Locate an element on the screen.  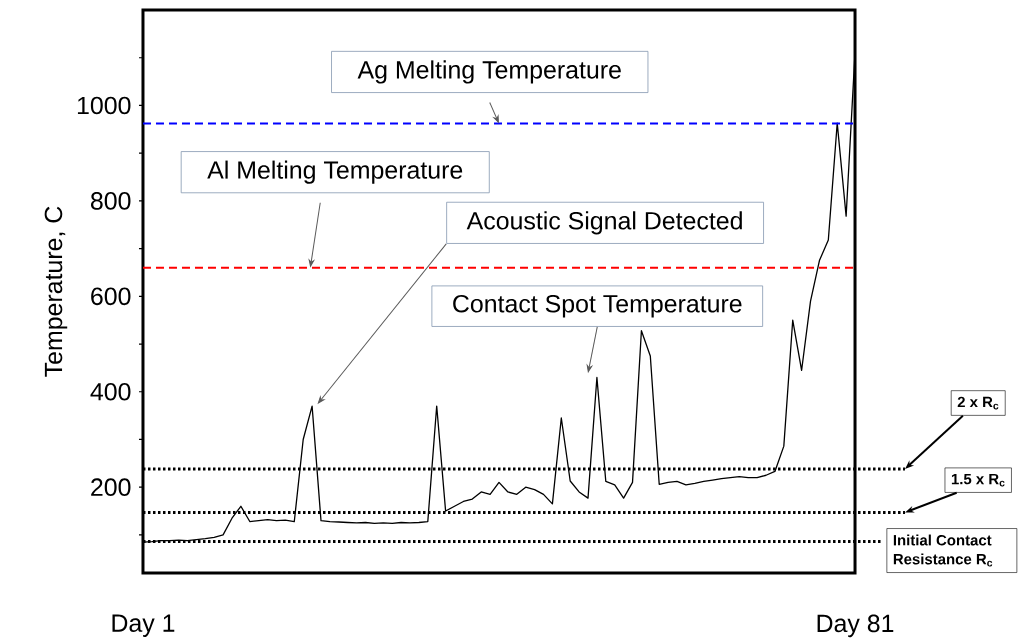
y-tick-label: 800 is located at coordinates (110, 200).